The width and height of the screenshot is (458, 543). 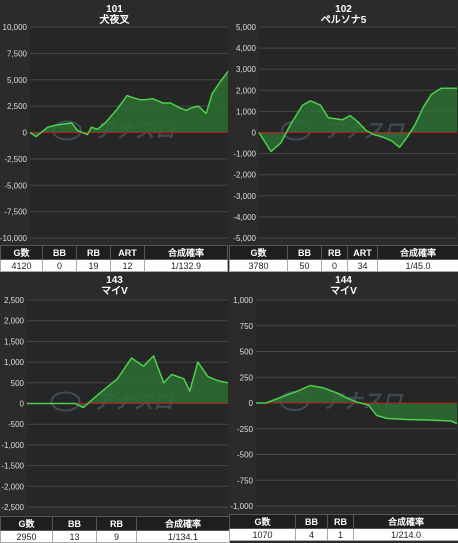 What do you see at coordinates (259, 266) in the screenshot?
I see `games-value: 3780` at bounding box center [259, 266].